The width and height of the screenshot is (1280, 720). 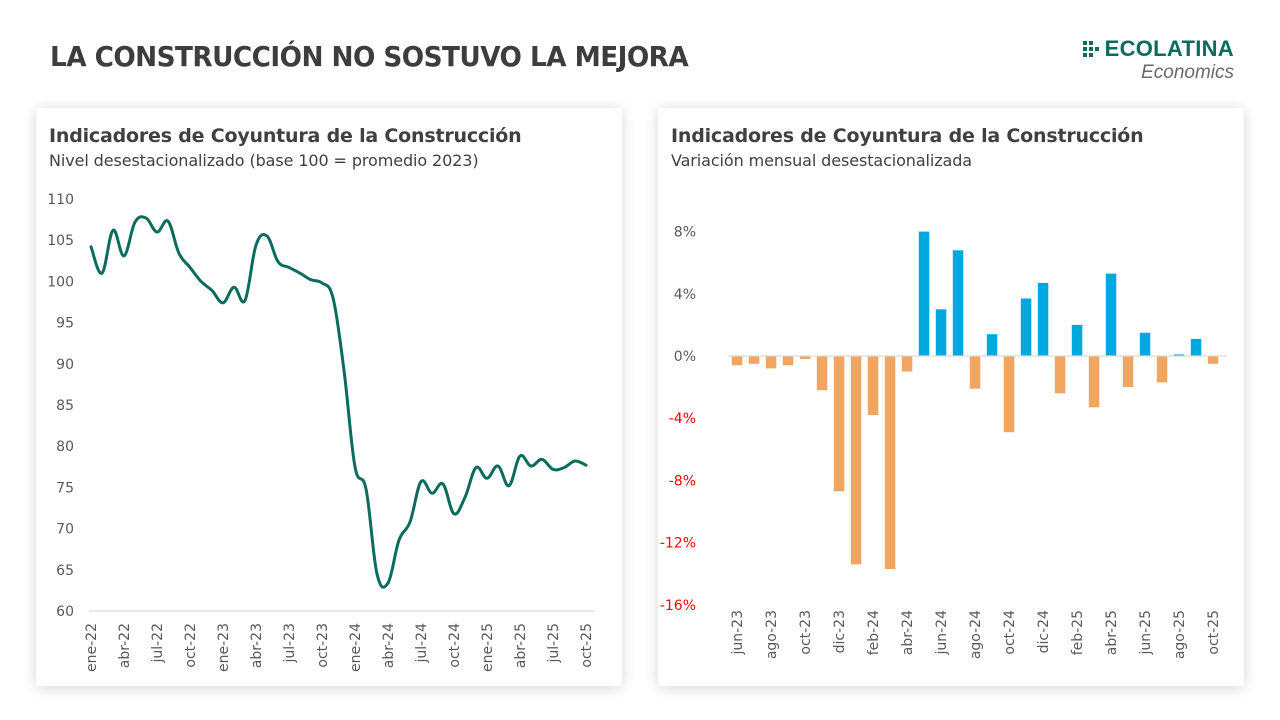 What do you see at coordinates (257, 645) in the screenshot?
I see `x-tick-label: abr-23` at bounding box center [257, 645].